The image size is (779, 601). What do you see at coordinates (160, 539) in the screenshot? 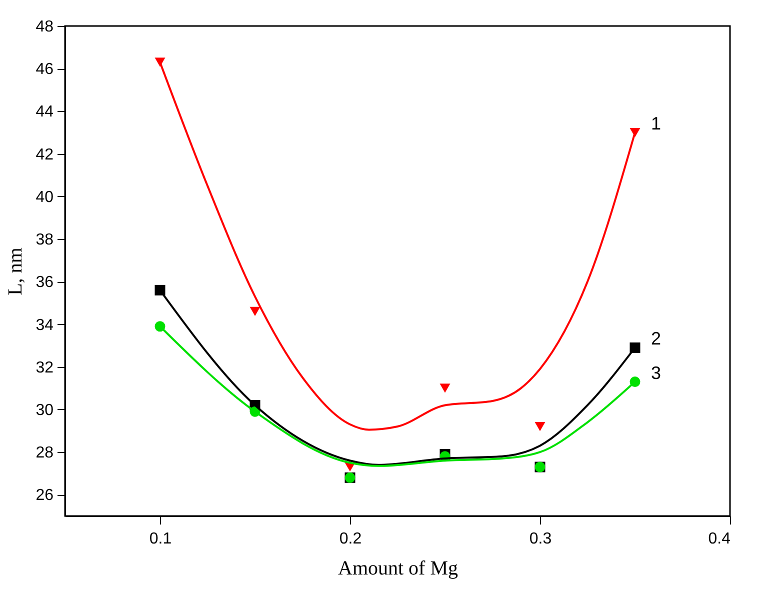
I see `x-tick-label: 0.1` at bounding box center [160, 539].